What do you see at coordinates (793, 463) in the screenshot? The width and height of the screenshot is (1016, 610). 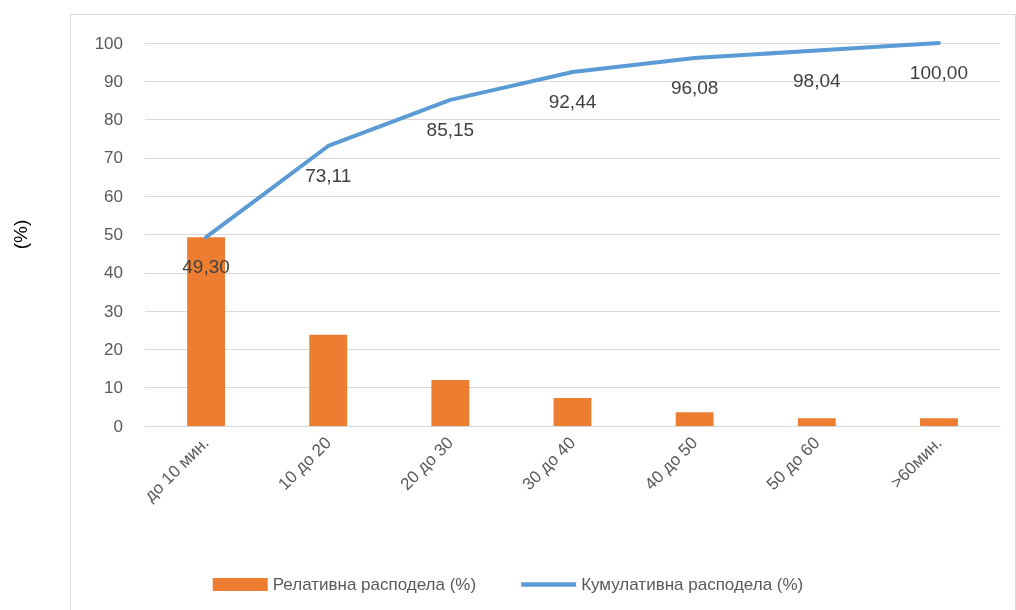 I see `x-tick-label: 50 до 60` at bounding box center [793, 463].